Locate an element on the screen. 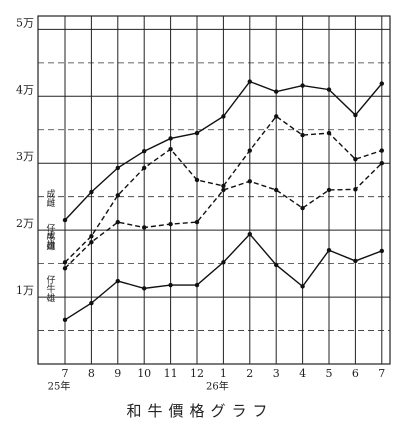 The width and height of the screenshot is (400, 435). chart-title: 和牛價格グラフ is located at coordinates (199, 411).